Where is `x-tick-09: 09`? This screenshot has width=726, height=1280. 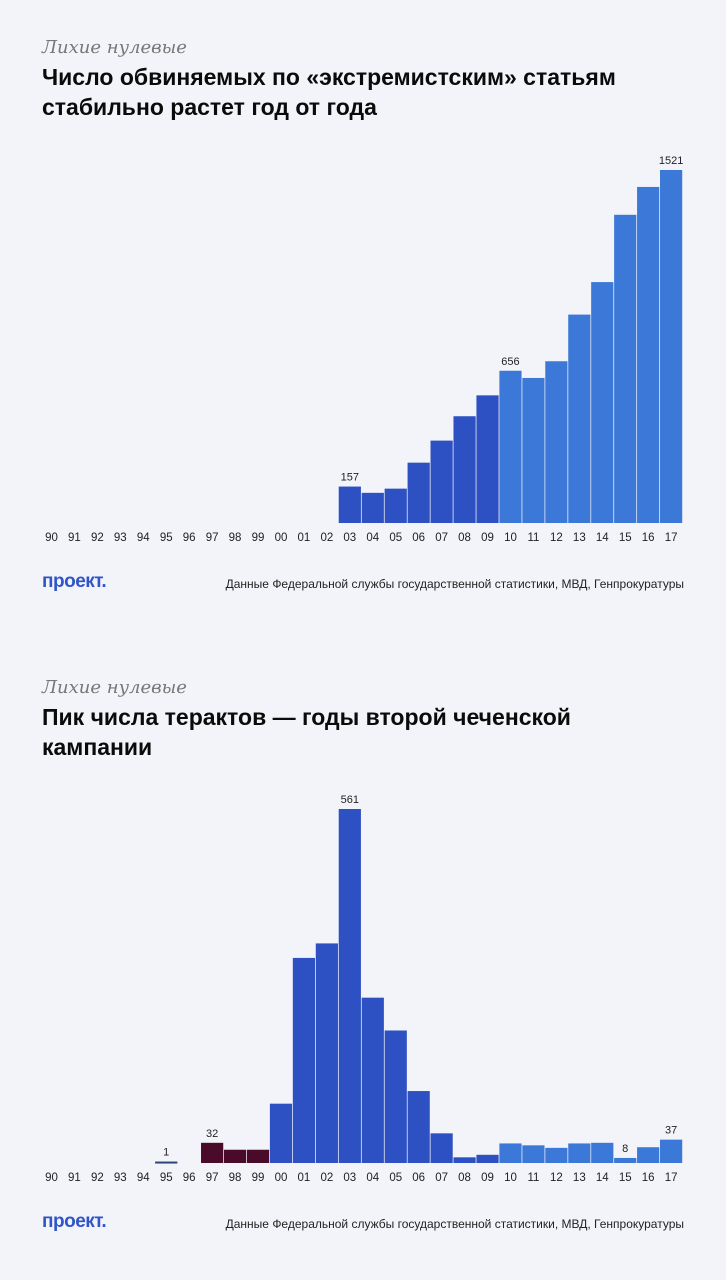
x-tick-09: 09 is located at coordinates (487, 538).